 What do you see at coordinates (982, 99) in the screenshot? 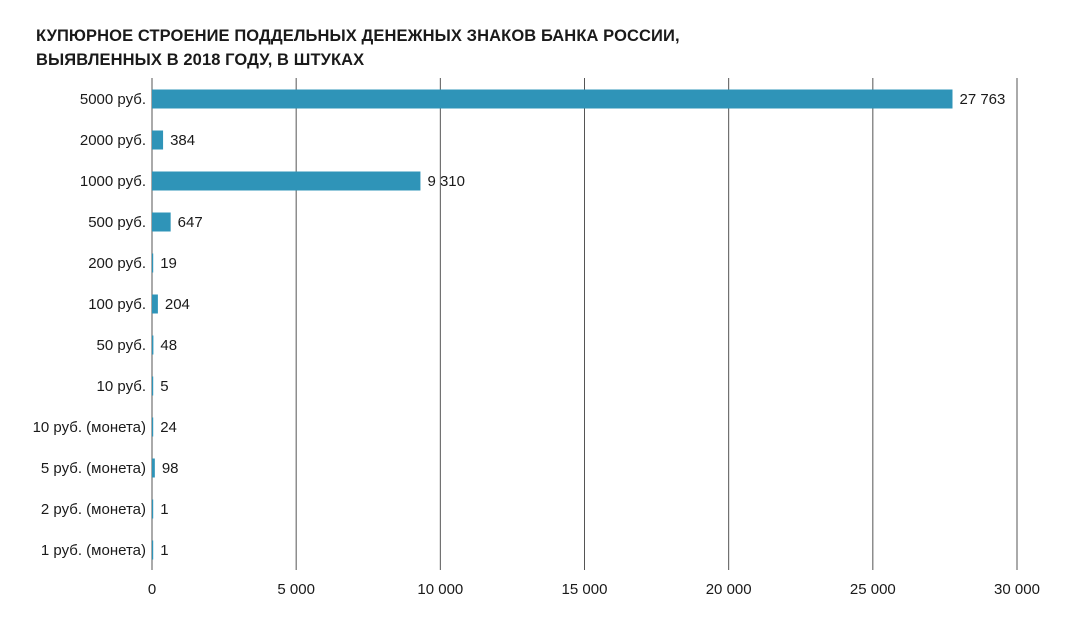
I see `value-label-0: 27 763` at bounding box center [982, 99].